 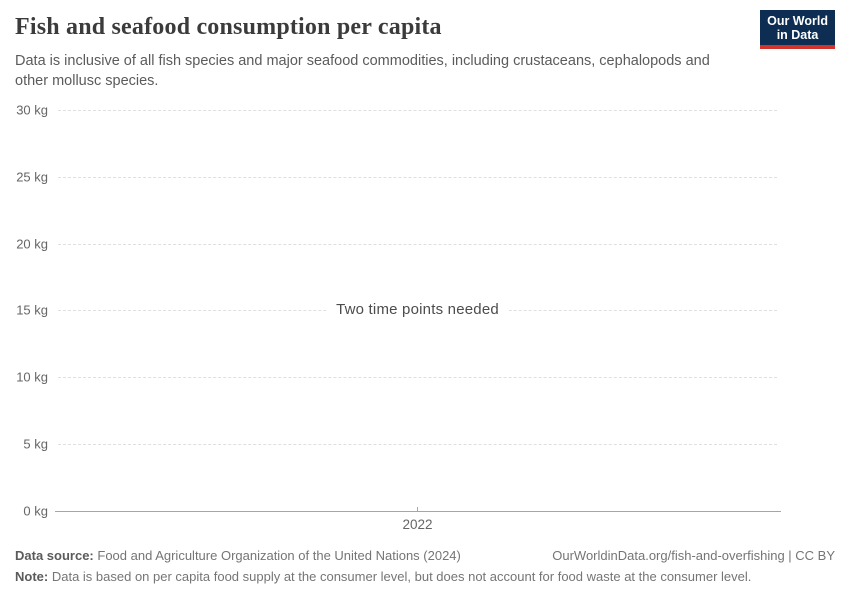 I want to click on data-source-label: Data source:, so click(x=54, y=555).